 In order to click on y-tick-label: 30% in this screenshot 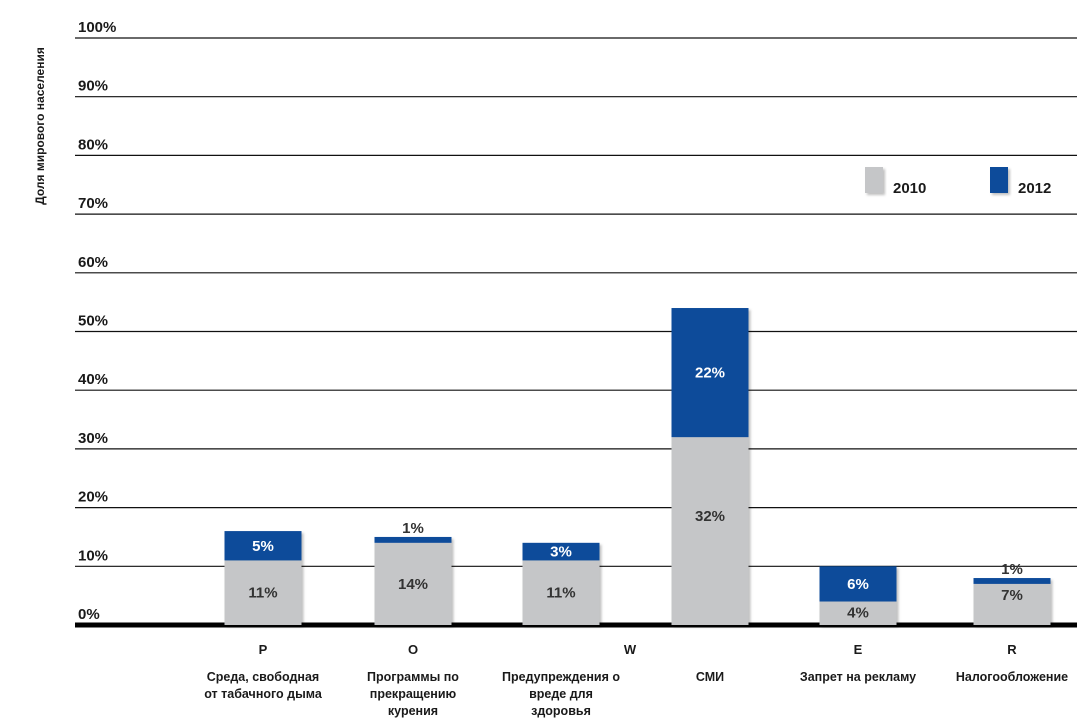, I will do `click(93, 438)`.